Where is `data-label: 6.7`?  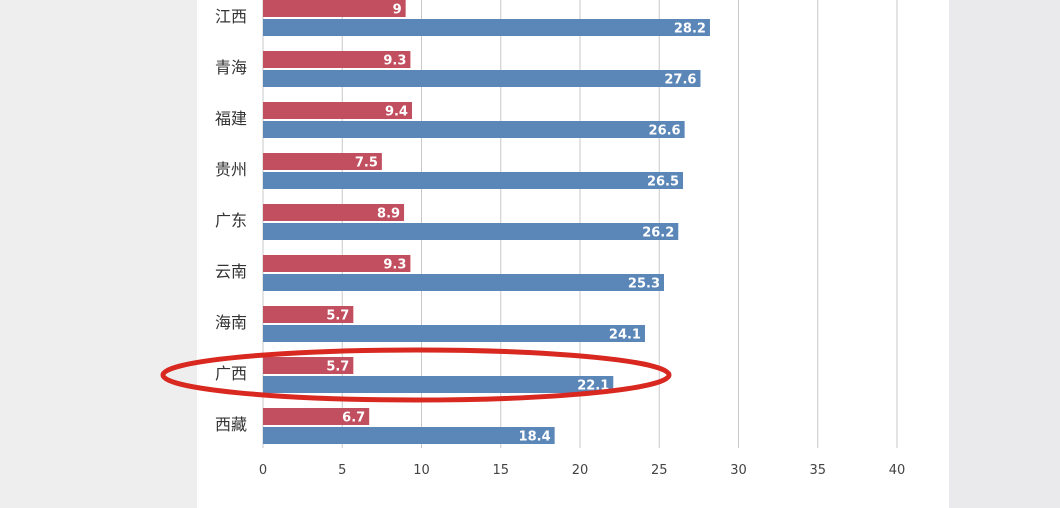 data-label: 6.7 is located at coordinates (353, 418).